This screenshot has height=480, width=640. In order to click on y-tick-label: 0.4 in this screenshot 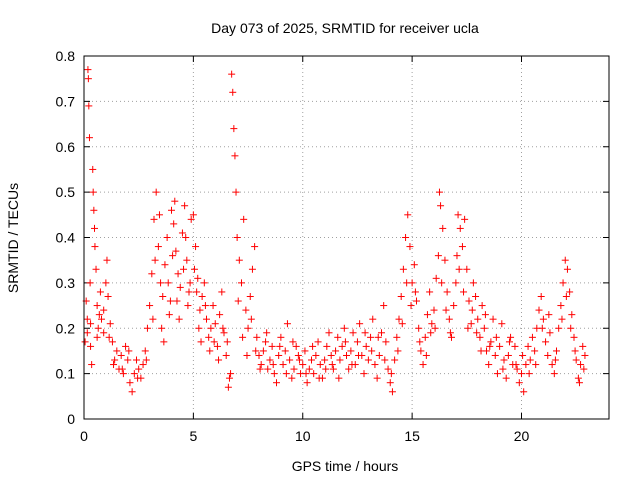, I will do `click(66, 238)`.